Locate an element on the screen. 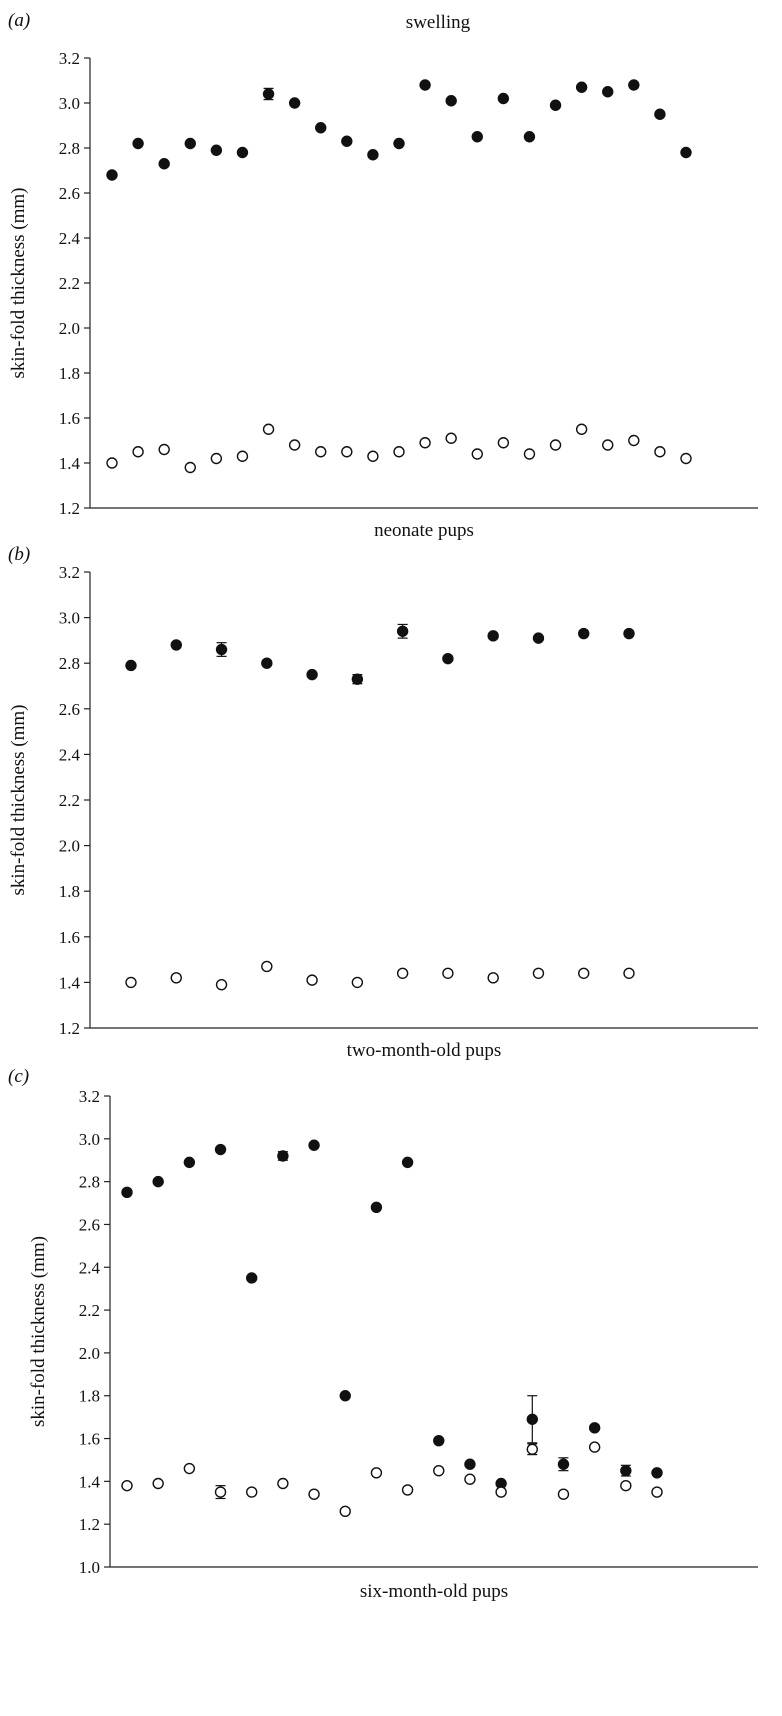  panel-label: (a) is located at coordinates (19, 20).